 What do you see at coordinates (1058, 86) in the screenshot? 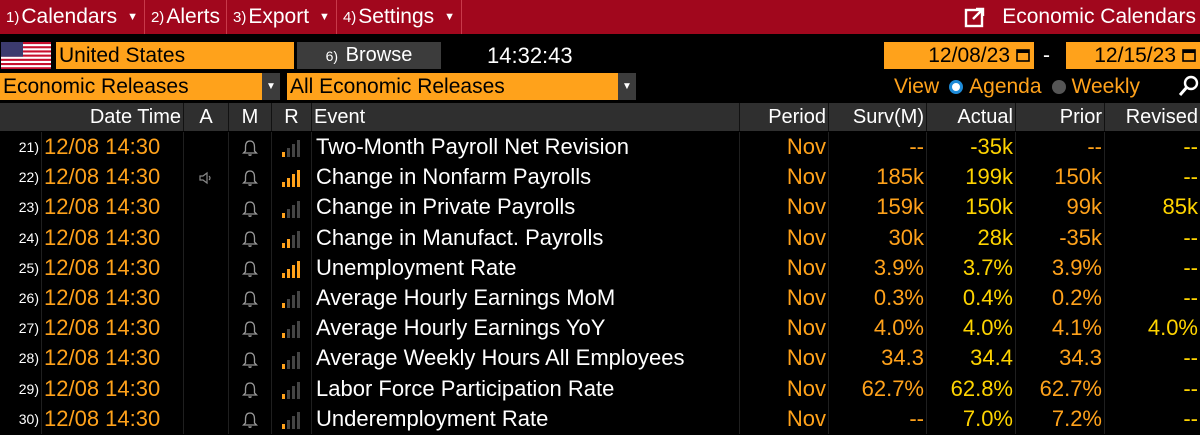
I see `radio-weekly` at bounding box center [1058, 86].